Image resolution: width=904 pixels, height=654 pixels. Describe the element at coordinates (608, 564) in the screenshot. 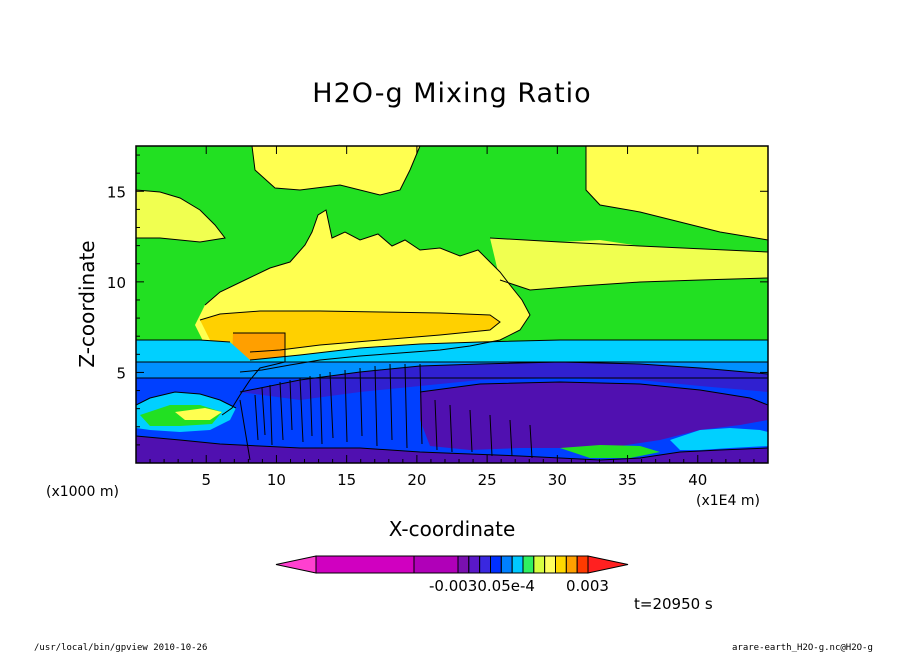

I see `colorbar-max-arrow` at that location.